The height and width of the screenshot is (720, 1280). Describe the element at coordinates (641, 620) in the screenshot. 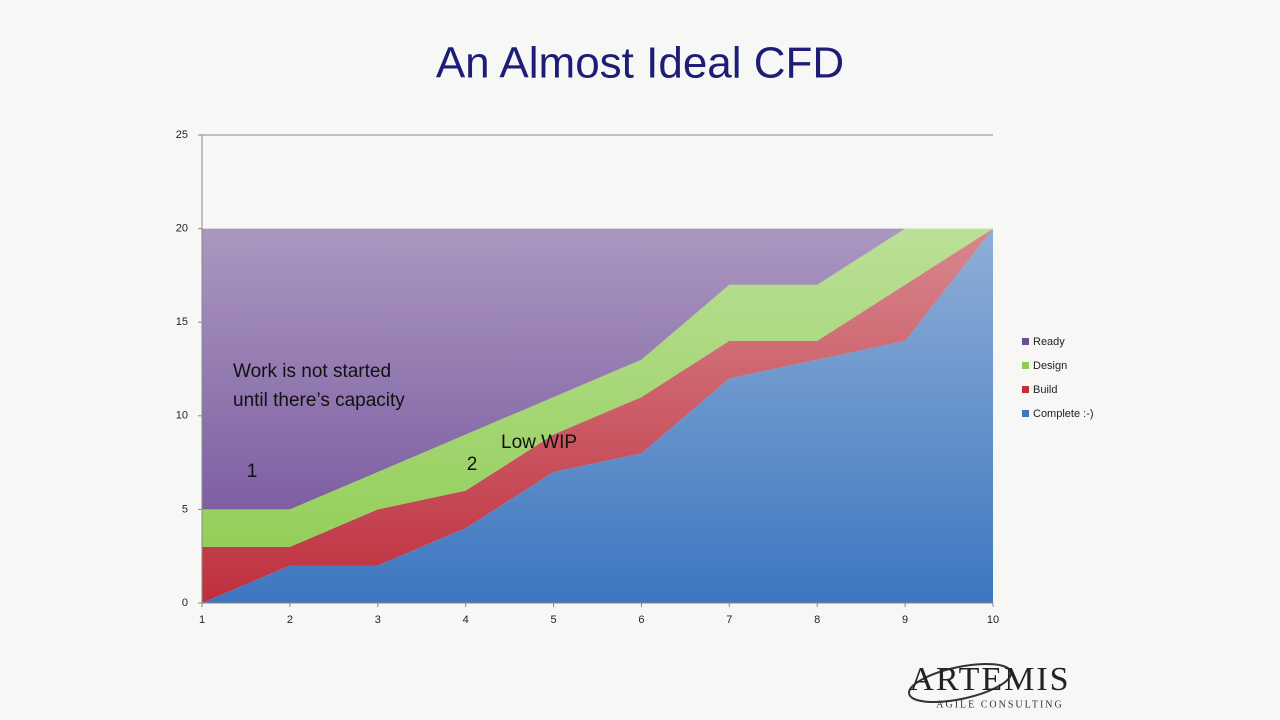

I see `x-tick-label: 6` at that location.